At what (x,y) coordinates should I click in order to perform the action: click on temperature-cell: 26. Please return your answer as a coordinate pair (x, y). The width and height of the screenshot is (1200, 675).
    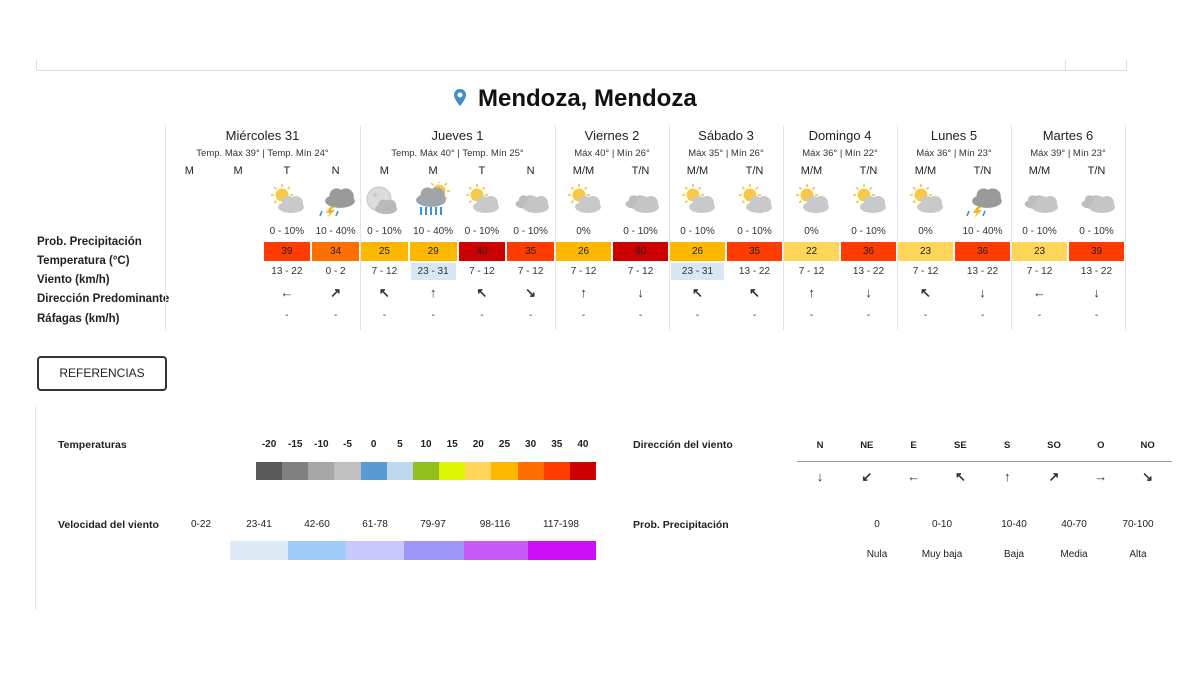
    Looking at the image, I should click on (697, 251).